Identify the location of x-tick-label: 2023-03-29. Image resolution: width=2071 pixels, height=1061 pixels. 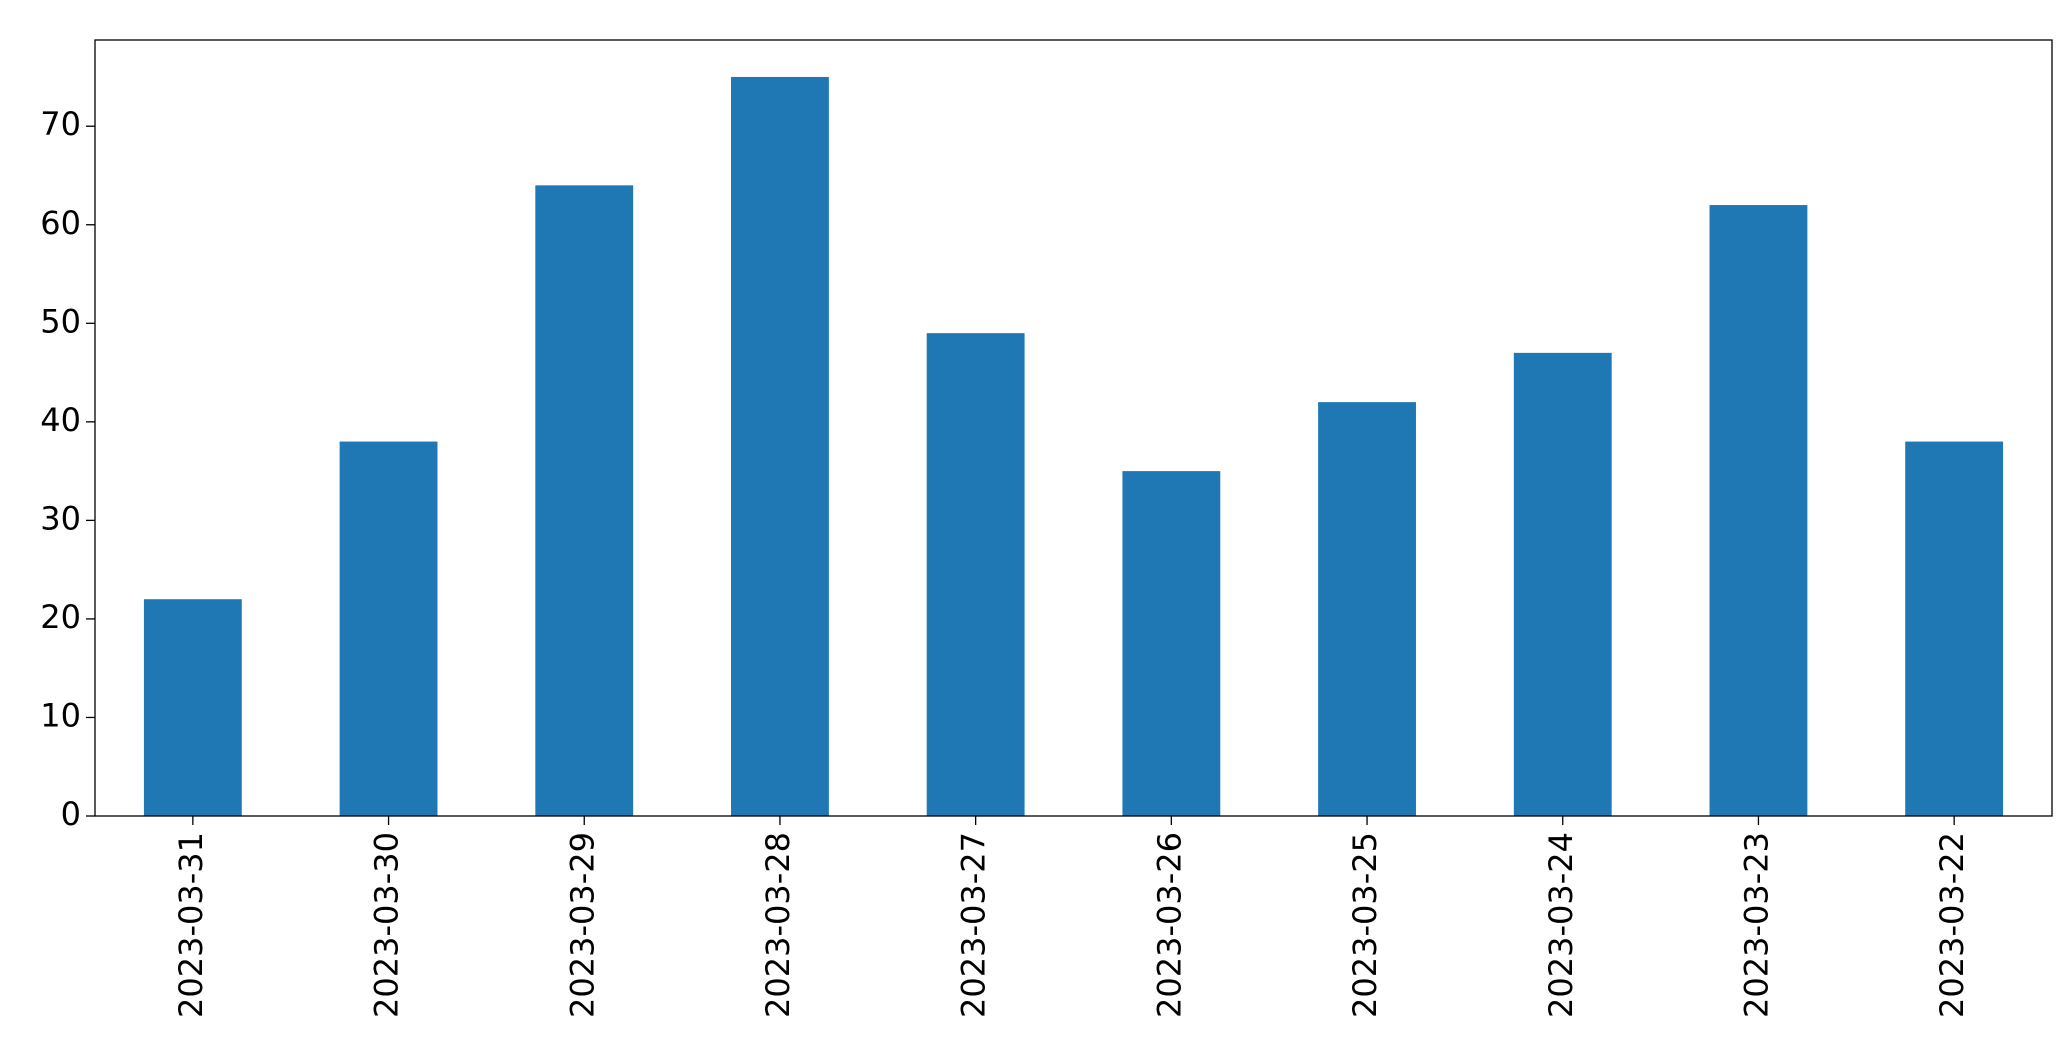
(582, 925).